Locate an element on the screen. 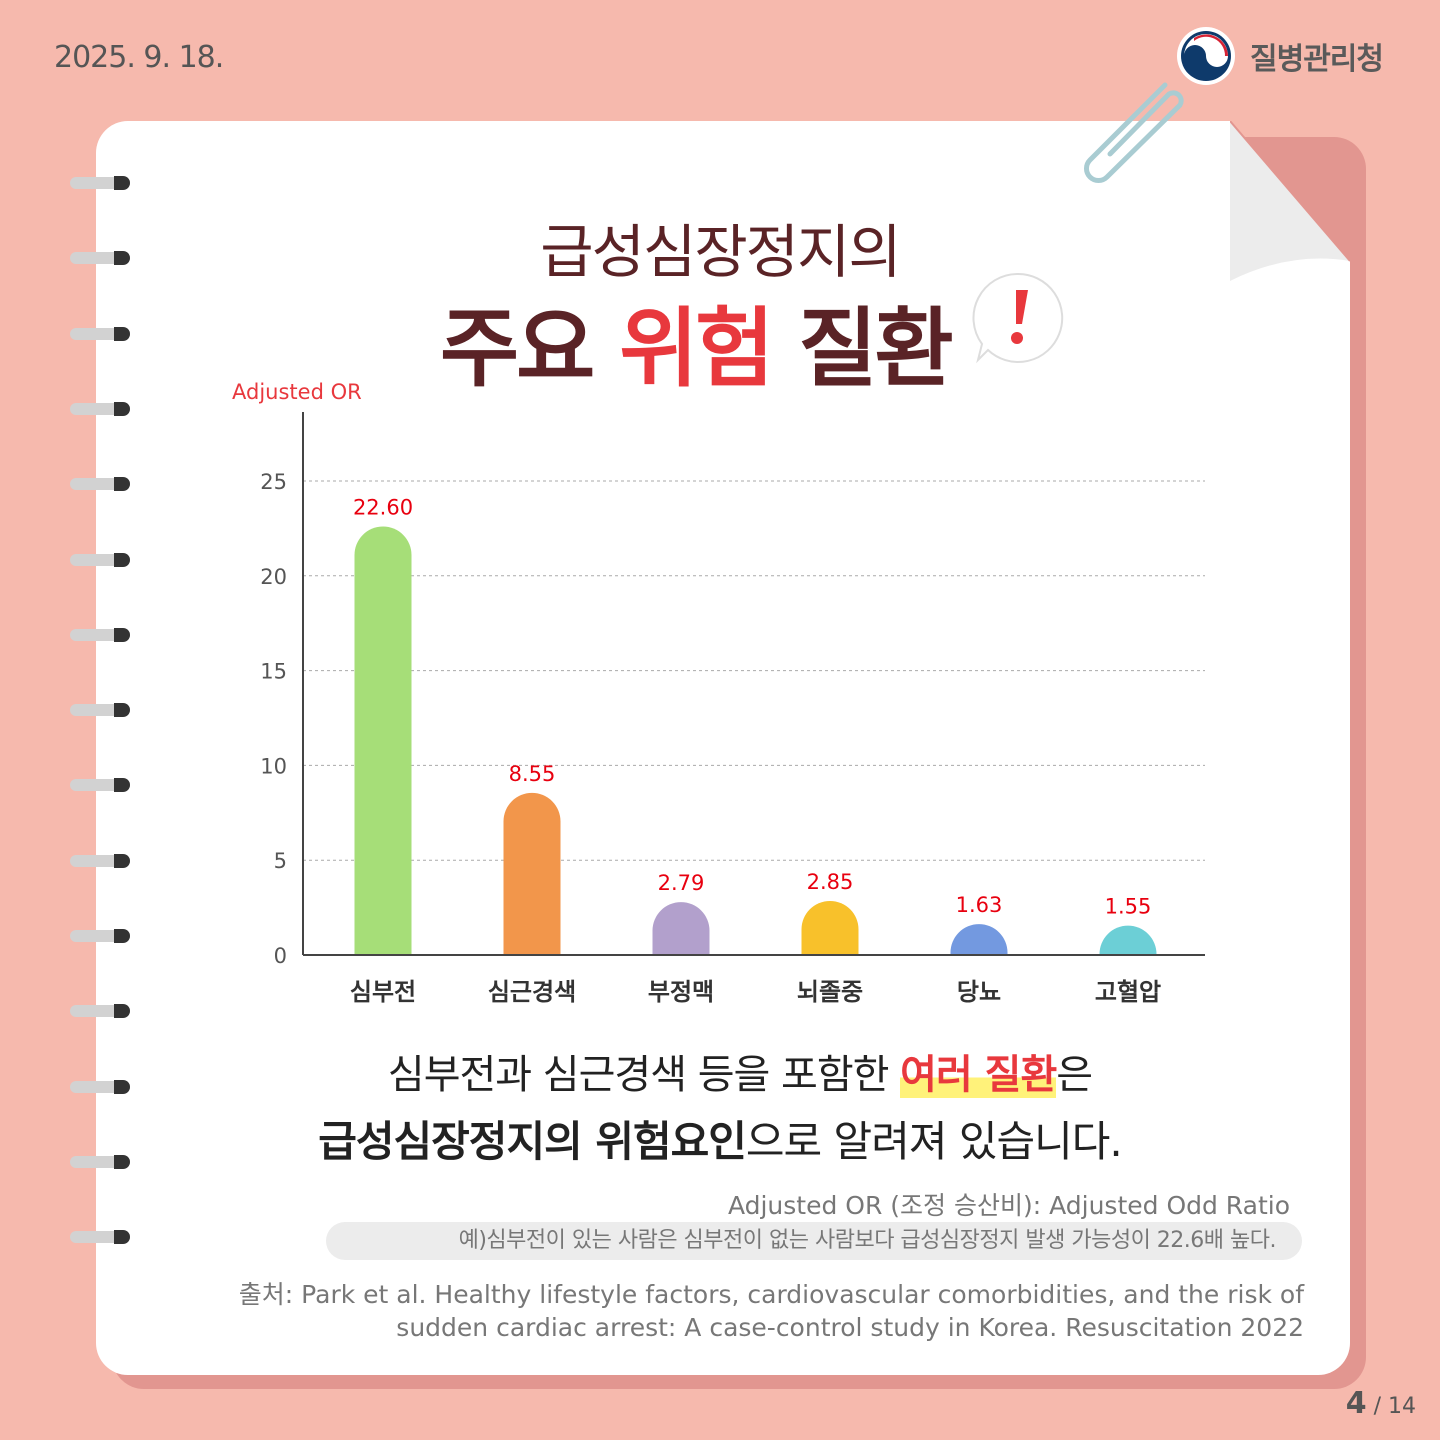 This screenshot has height=1440, width=1440. data-label: 1.55 is located at coordinates (1128, 907).